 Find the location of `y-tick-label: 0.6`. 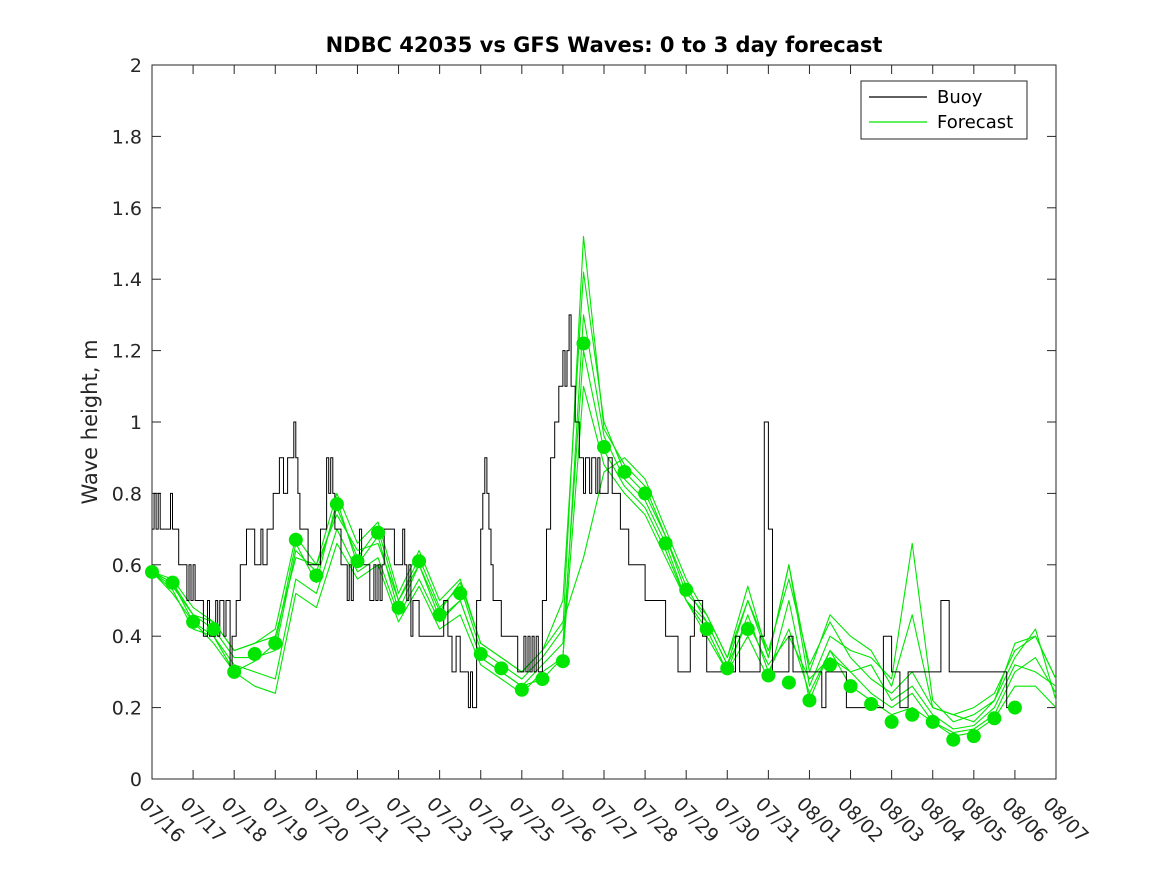

y-tick-label: 0.6 is located at coordinates (127, 566).